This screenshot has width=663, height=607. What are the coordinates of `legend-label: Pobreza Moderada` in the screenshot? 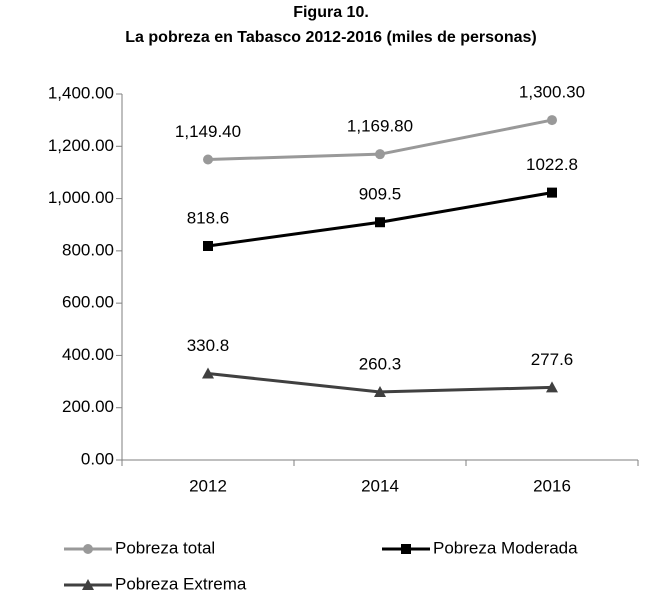 It's located at (505, 547).